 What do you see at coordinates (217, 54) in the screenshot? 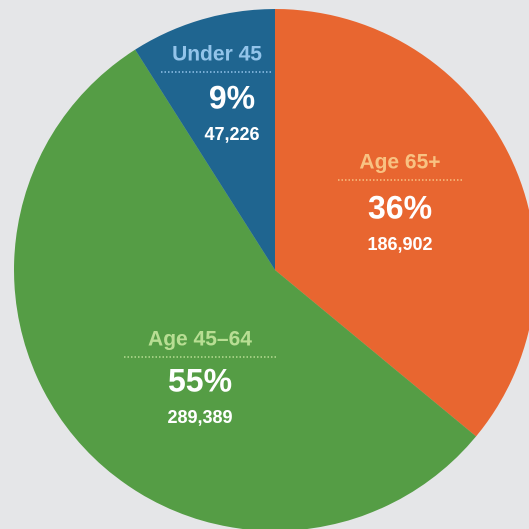
I see `slice-label: Under 45` at bounding box center [217, 54].